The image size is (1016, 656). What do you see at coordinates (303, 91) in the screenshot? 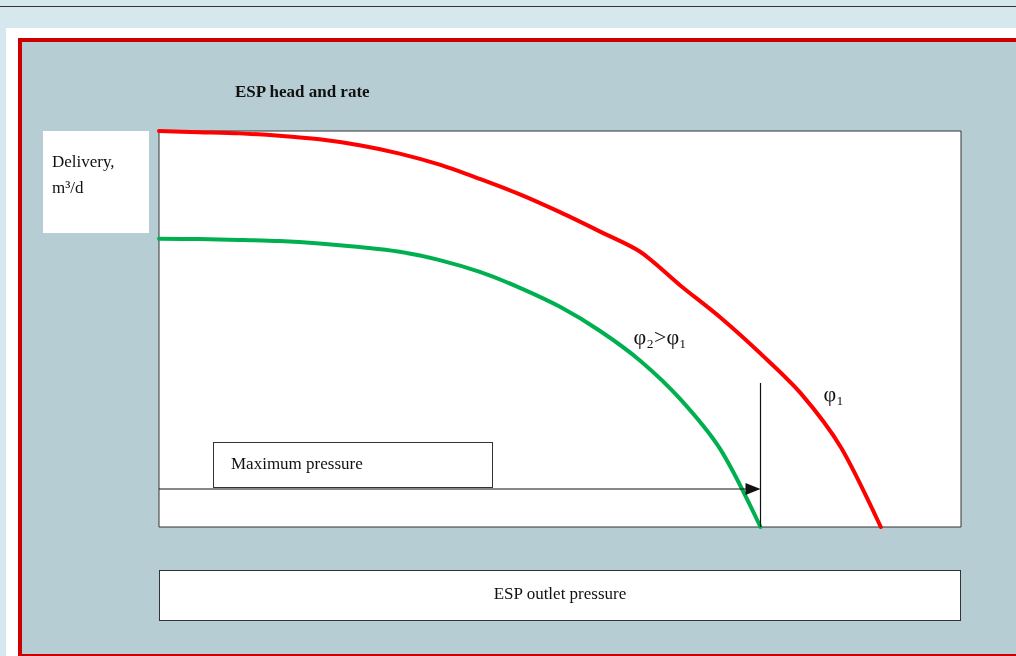
I see `chart-title: ESP head and rate` at bounding box center [303, 91].